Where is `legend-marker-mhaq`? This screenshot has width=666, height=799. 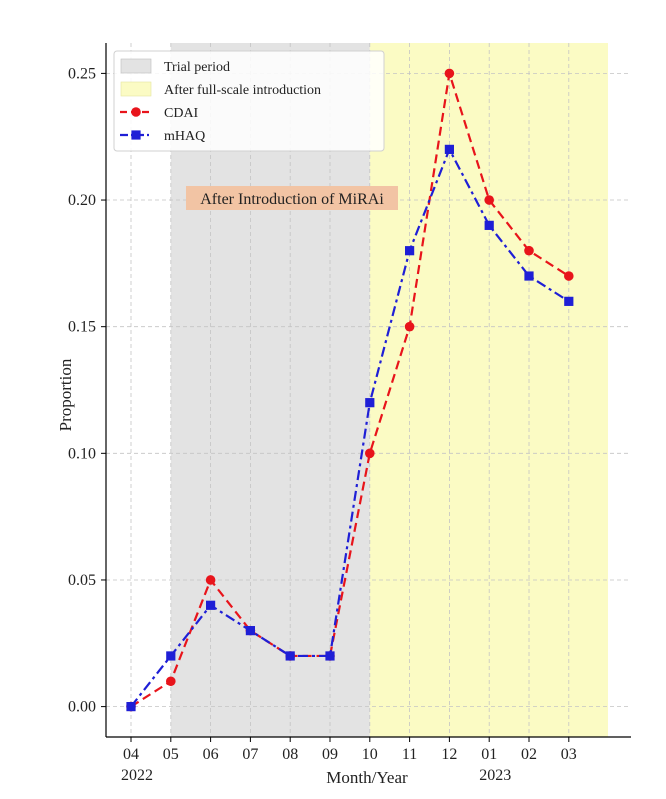
legend-marker-mhaq is located at coordinates (136, 135).